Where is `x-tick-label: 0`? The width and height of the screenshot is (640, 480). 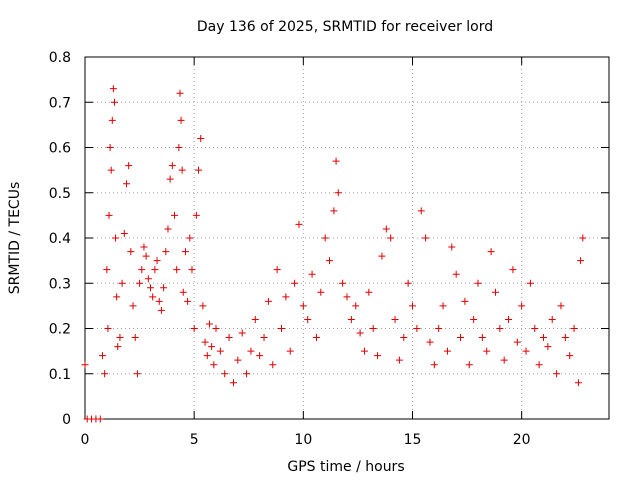 x-tick-label: 0 is located at coordinates (85, 440).